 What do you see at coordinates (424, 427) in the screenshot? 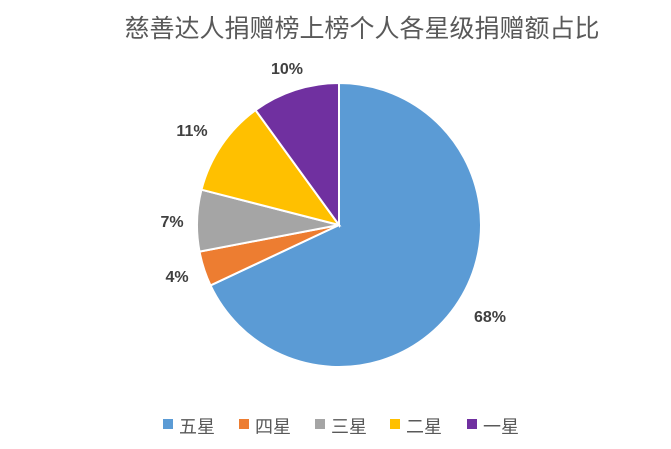
I see `legend-label-4: 二星` at bounding box center [424, 427].